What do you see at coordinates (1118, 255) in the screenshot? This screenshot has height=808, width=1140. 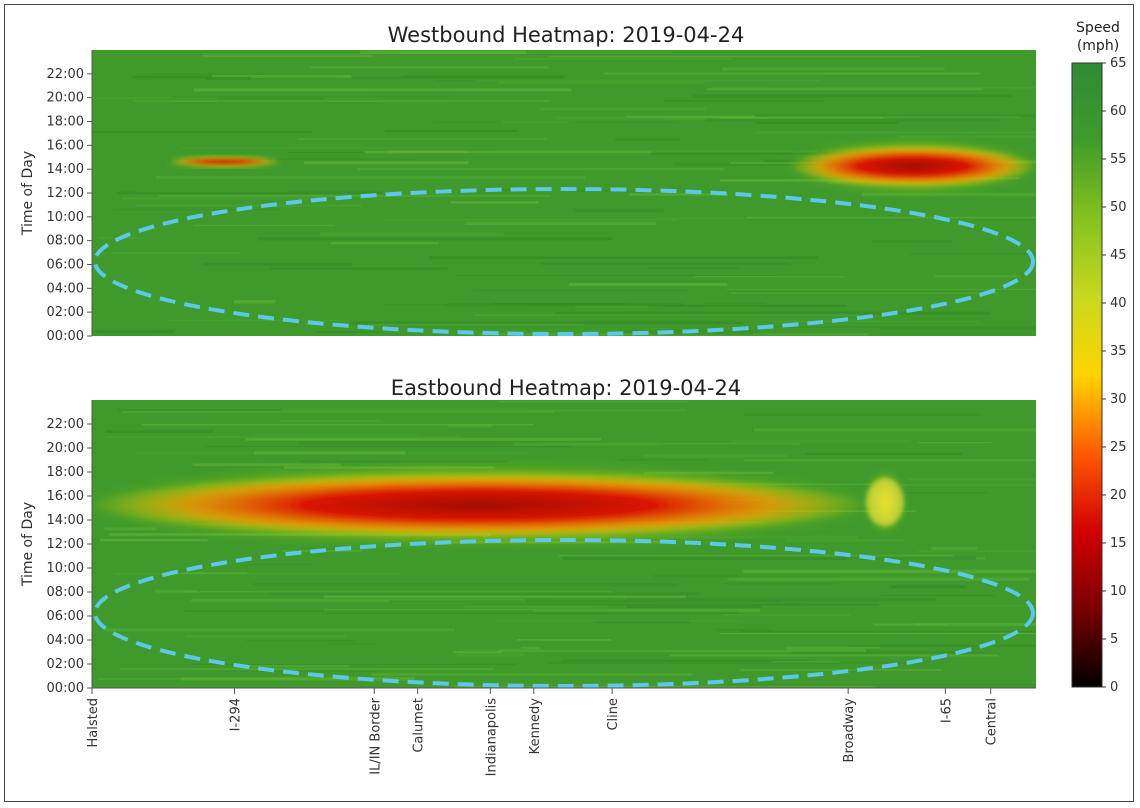 I see `colorbar-tick-label: 45` at bounding box center [1118, 255].